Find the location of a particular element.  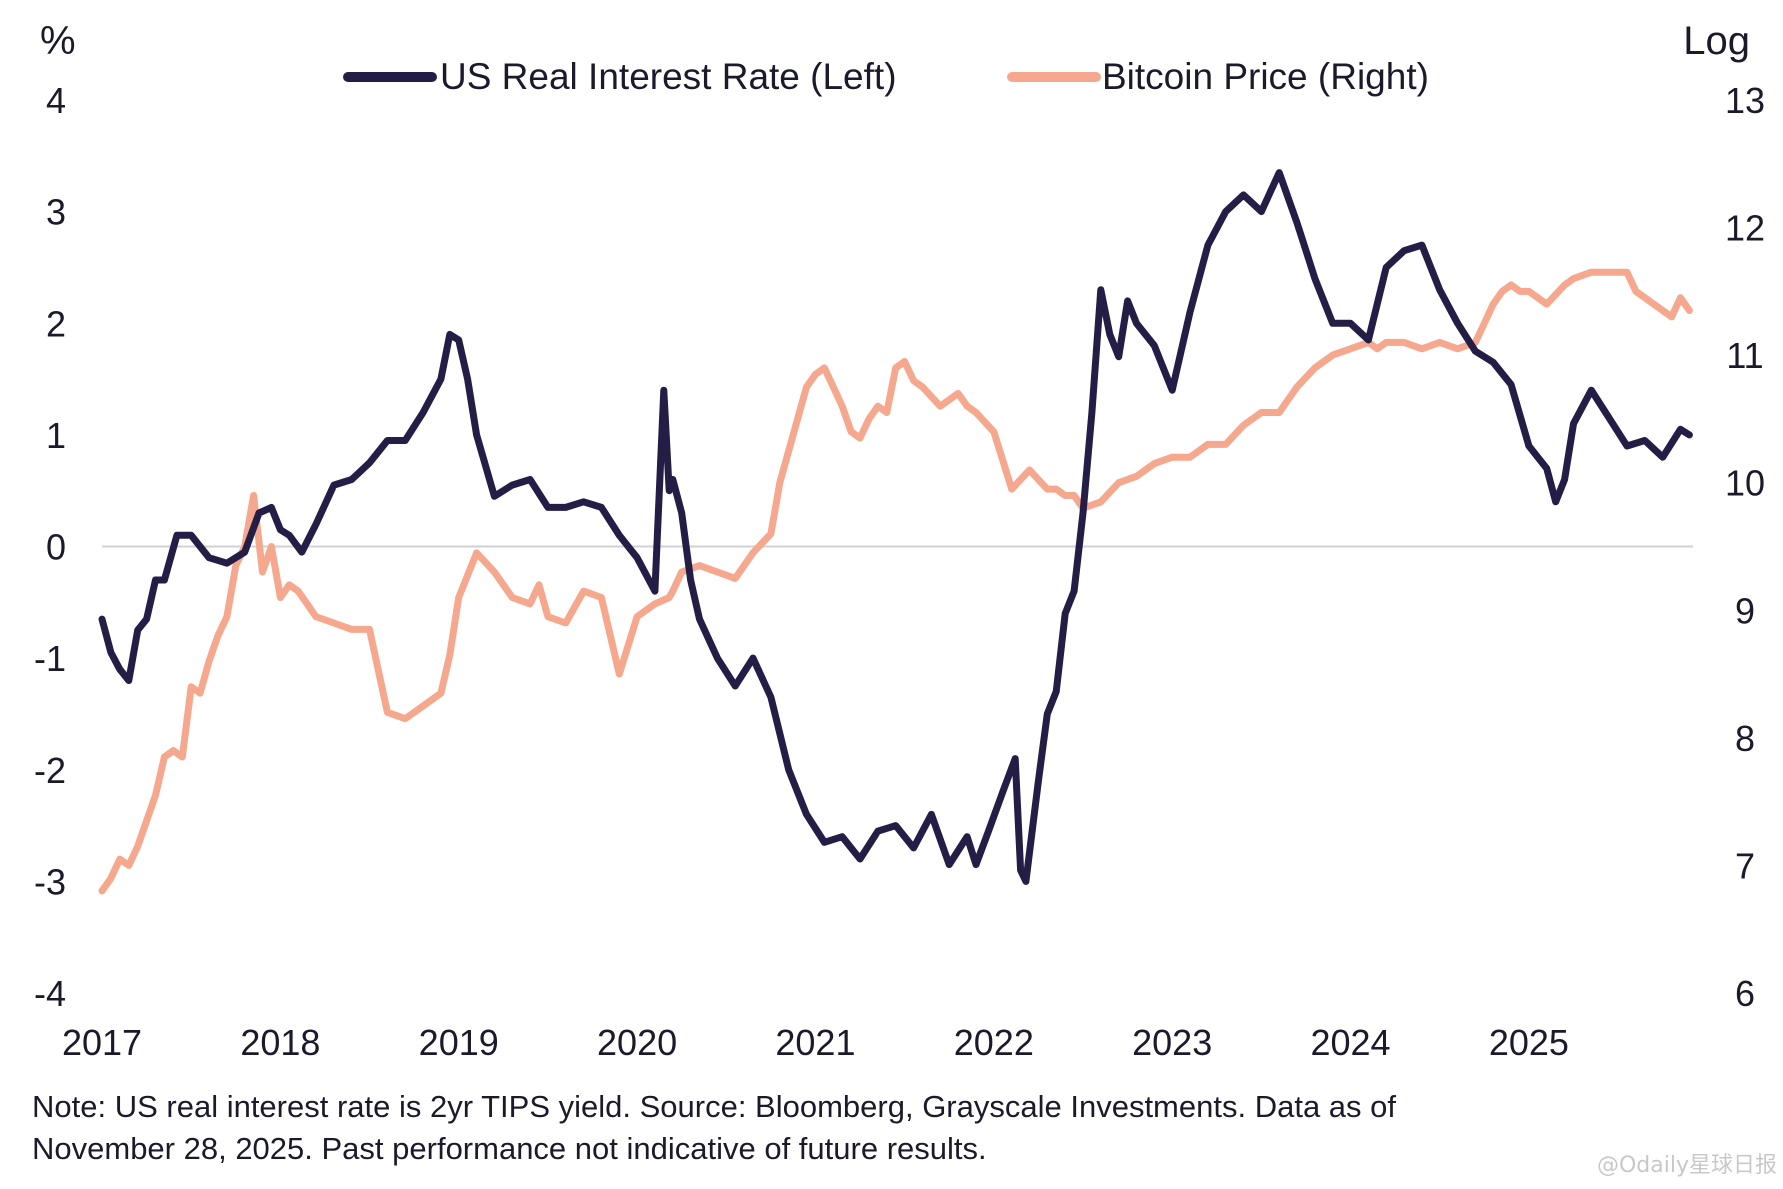

x-tick-label: 2024 is located at coordinates (1350, 1042).